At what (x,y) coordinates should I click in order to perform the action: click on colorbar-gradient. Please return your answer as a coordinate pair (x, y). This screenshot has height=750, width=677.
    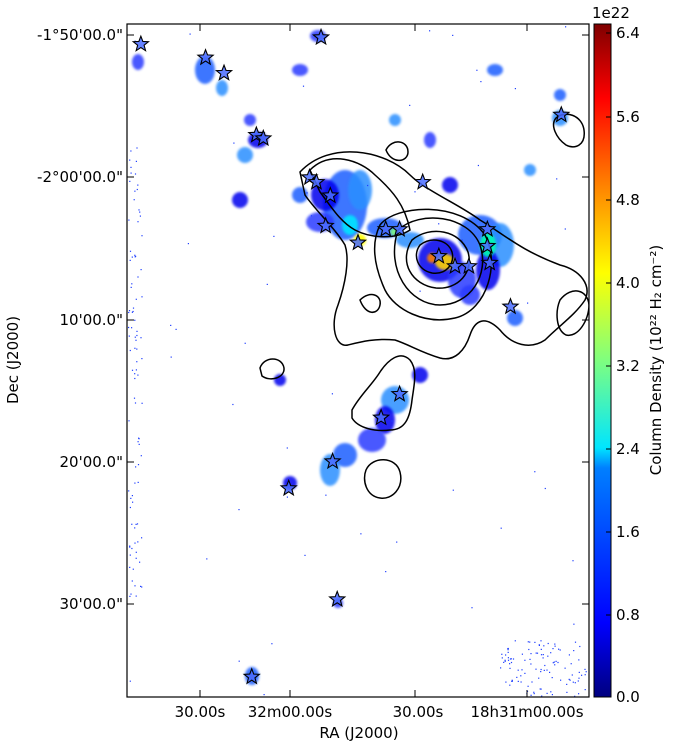
    Looking at the image, I should click on (602, 360).